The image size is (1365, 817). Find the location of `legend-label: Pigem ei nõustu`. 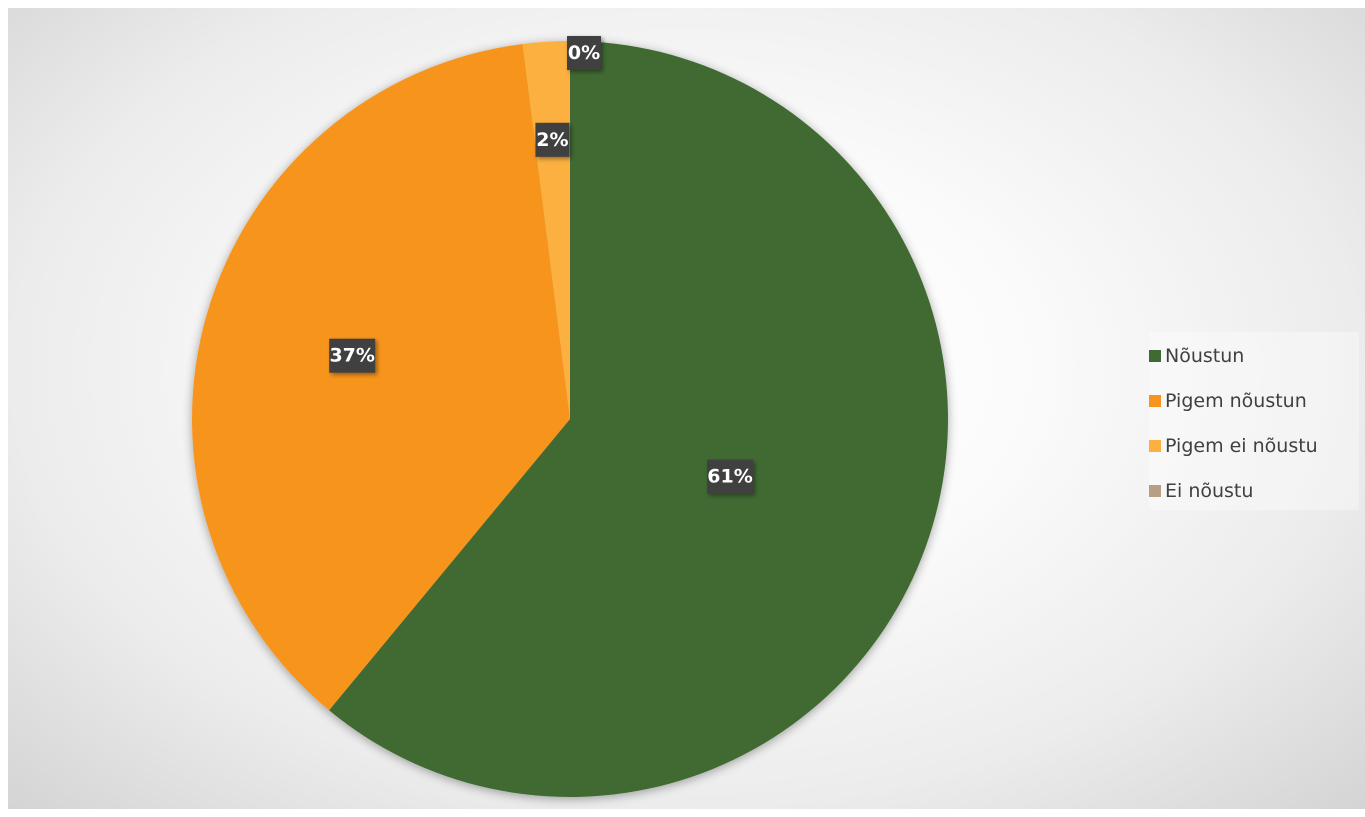

legend-label: Pigem ei nõustu is located at coordinates (1241, 446).